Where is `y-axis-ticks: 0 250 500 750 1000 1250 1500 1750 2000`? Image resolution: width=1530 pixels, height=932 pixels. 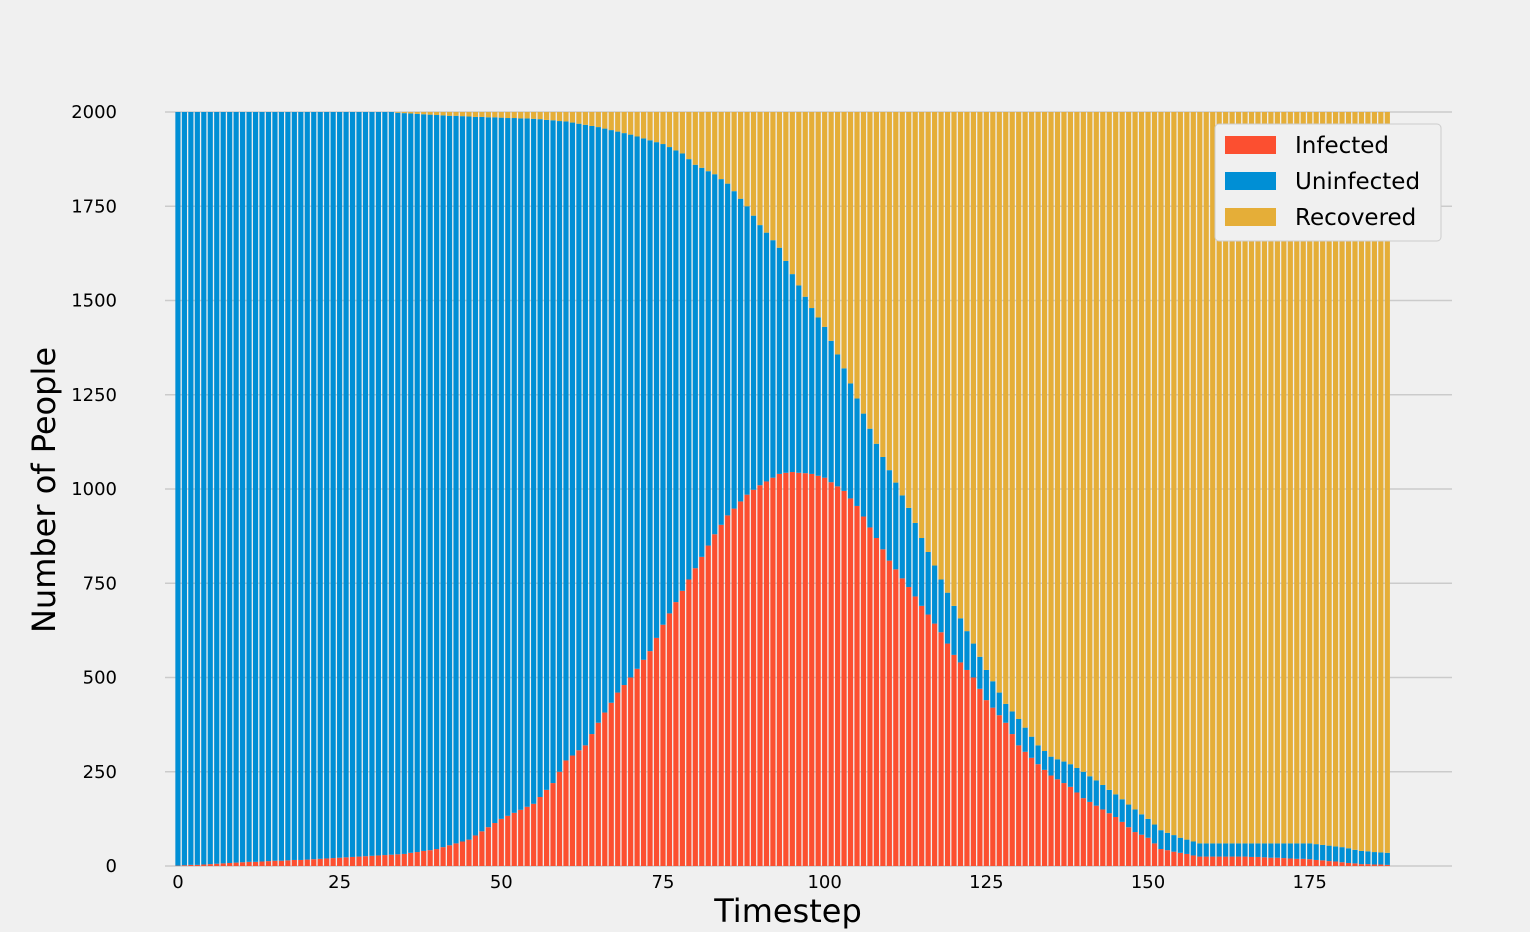 y-axis-ticks: 0 250 500 750 1000 1250 1500 1750 2000 is located at coordinates (94, 489).